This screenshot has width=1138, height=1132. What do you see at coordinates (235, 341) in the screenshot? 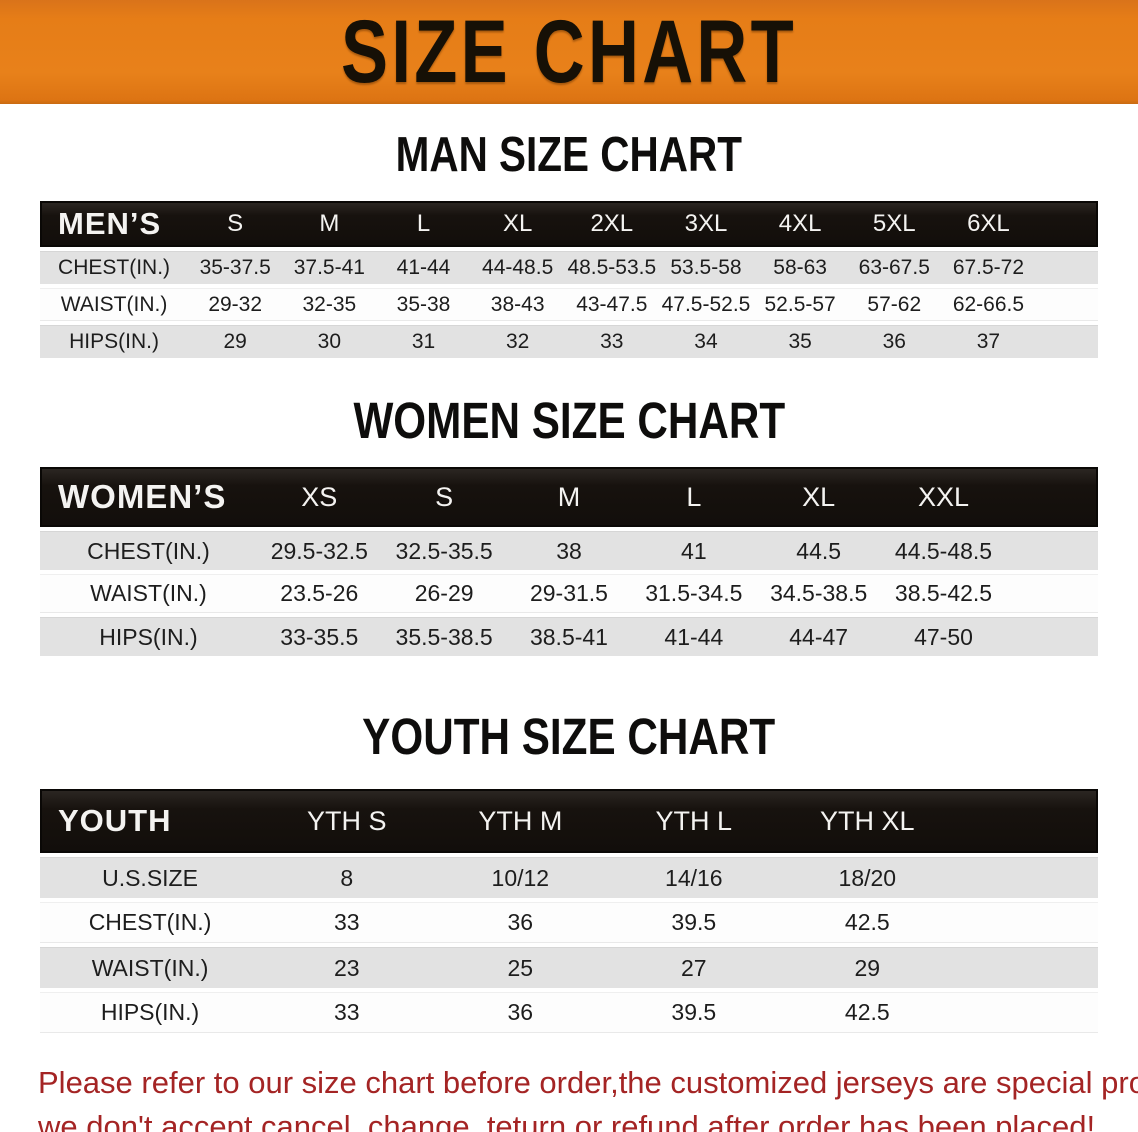
I see `men-cell-2-0: 29` at bounding box center [235, 341].